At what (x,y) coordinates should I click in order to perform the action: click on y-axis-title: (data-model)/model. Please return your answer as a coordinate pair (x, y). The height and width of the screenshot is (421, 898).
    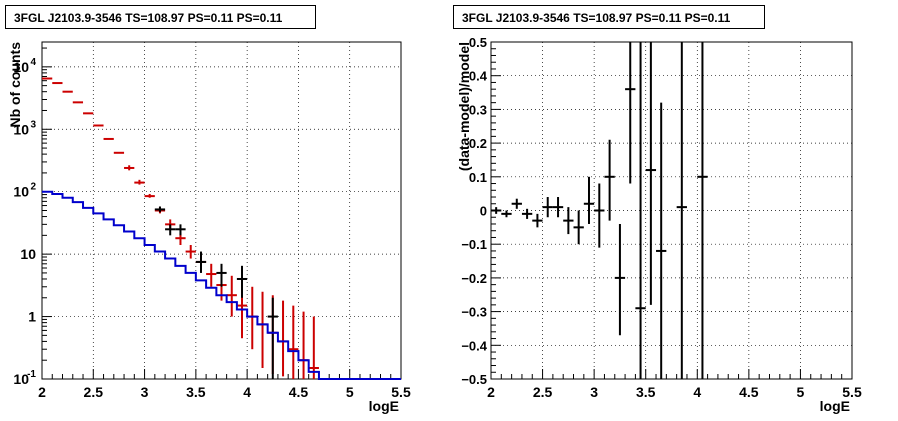
    Looking at the image, I should click on (464, 106).